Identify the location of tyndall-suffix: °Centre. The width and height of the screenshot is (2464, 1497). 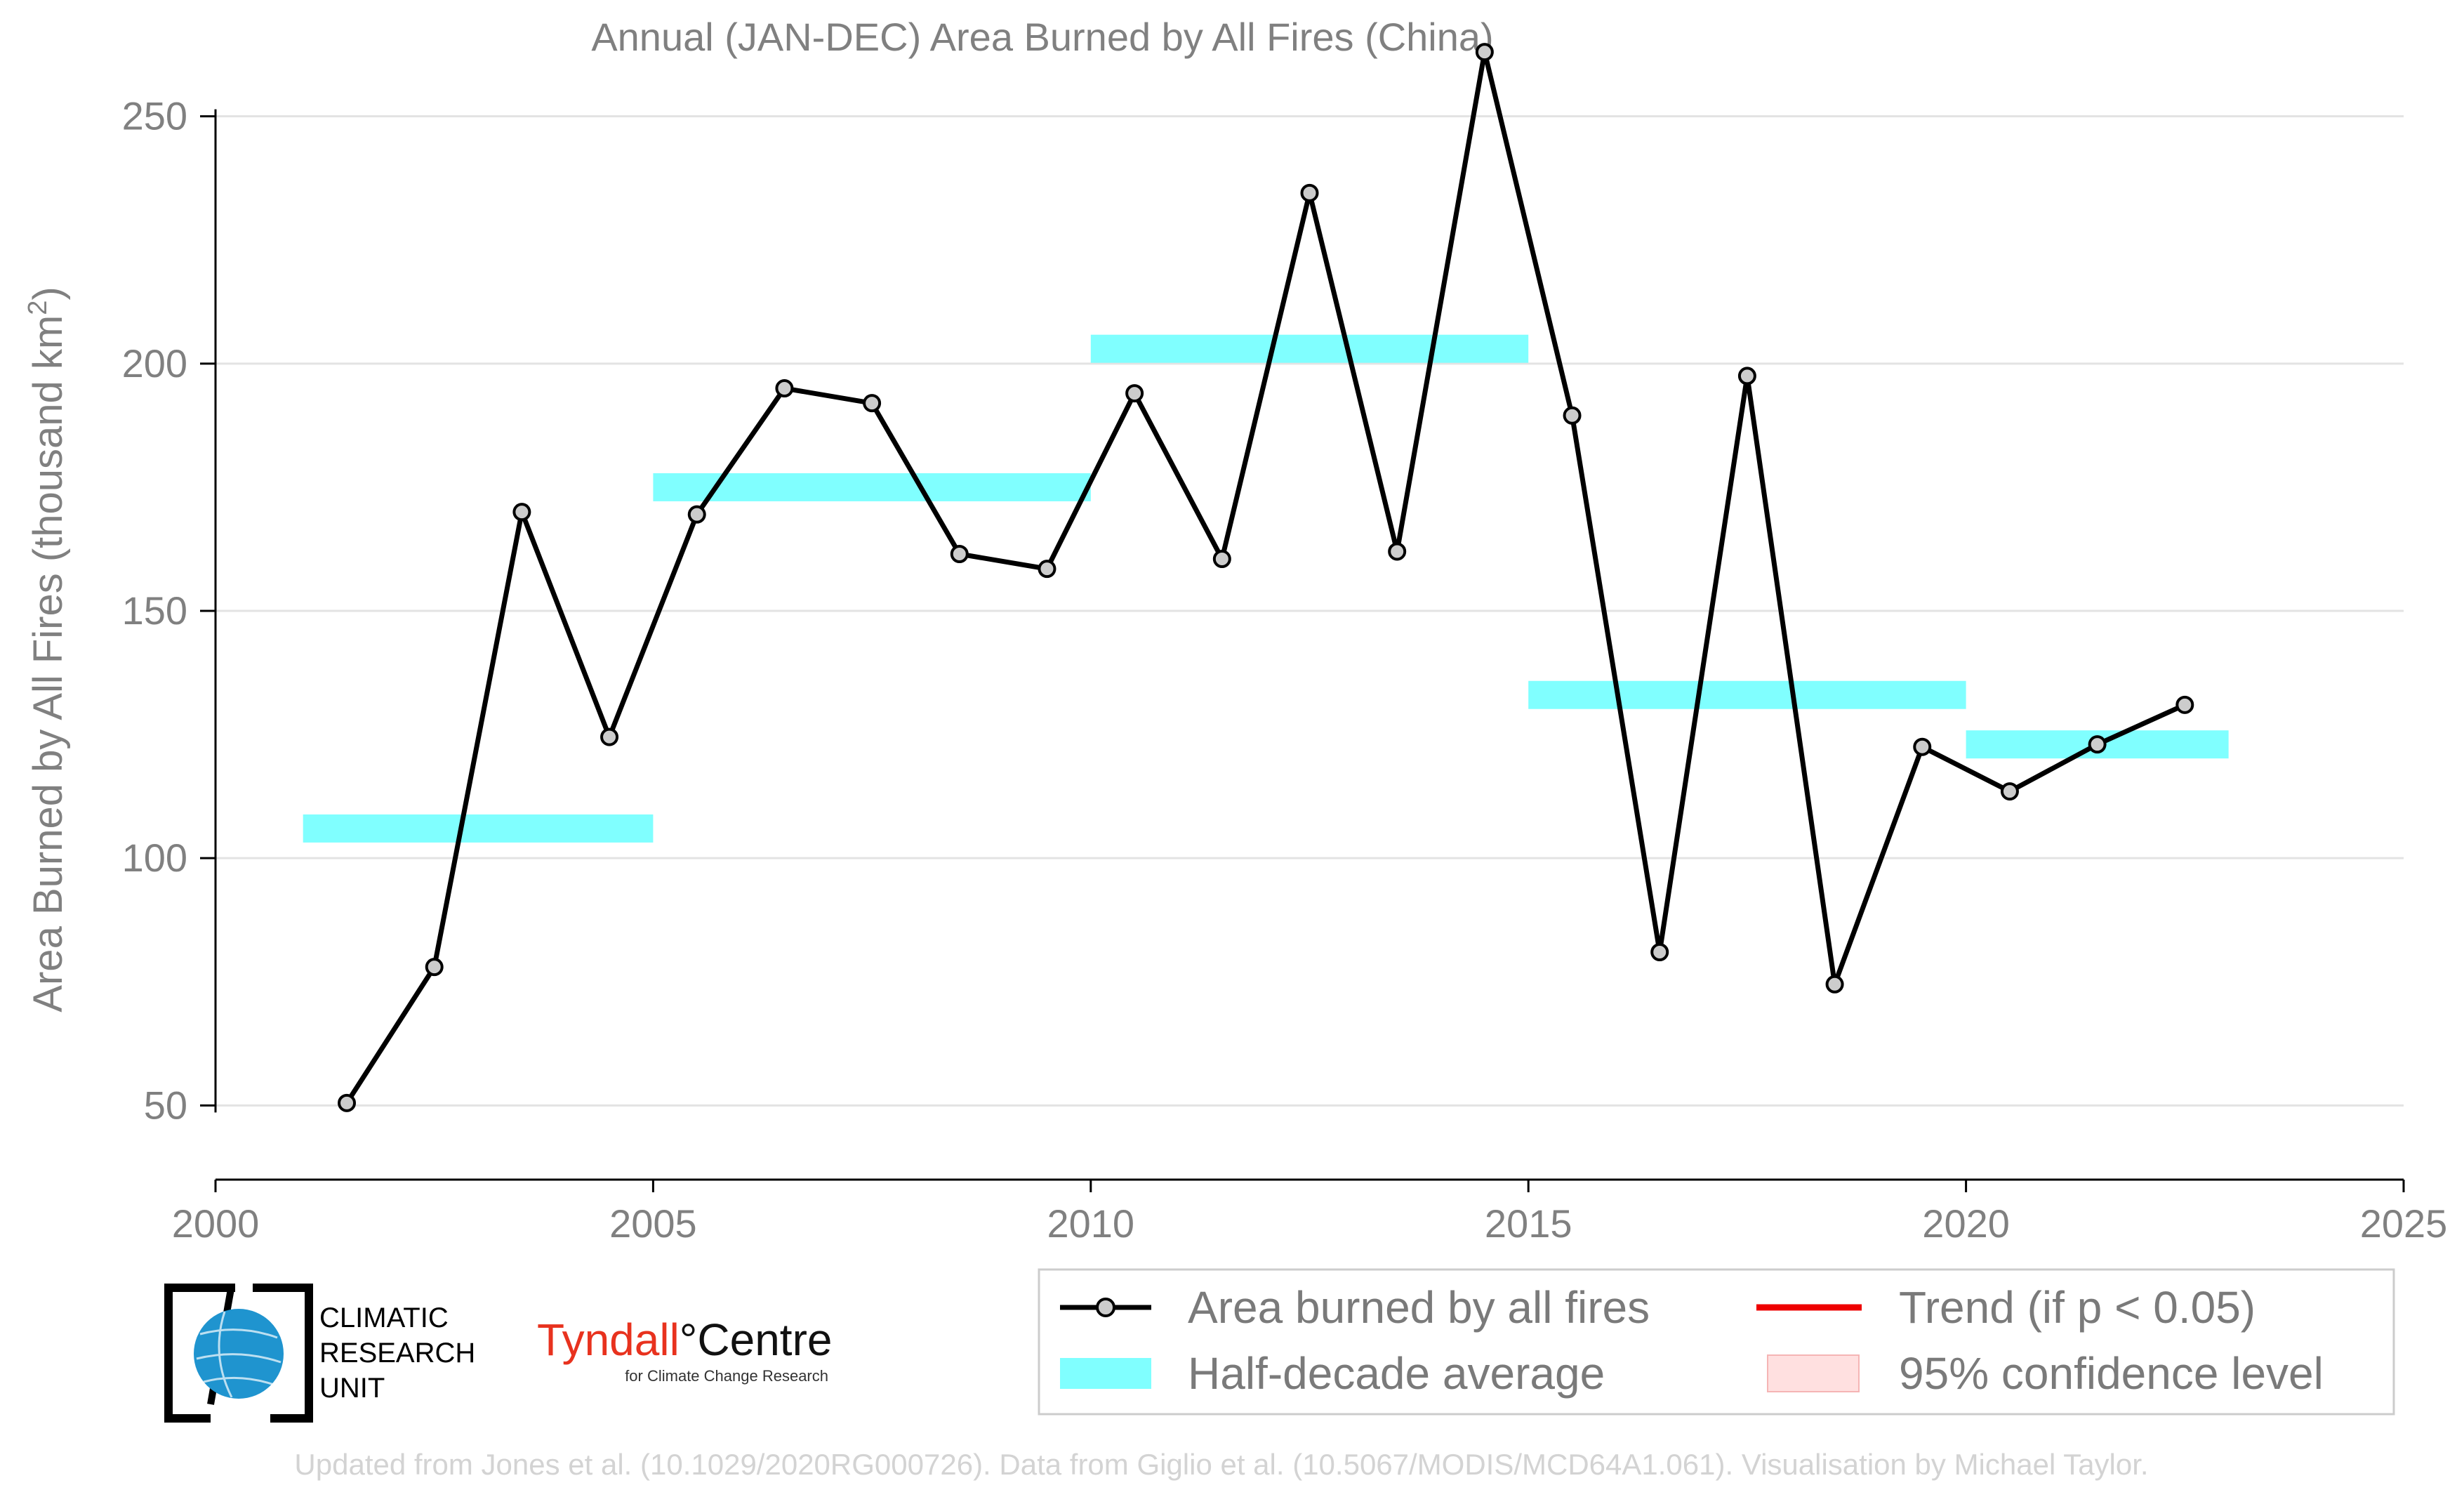
(756, 1339).